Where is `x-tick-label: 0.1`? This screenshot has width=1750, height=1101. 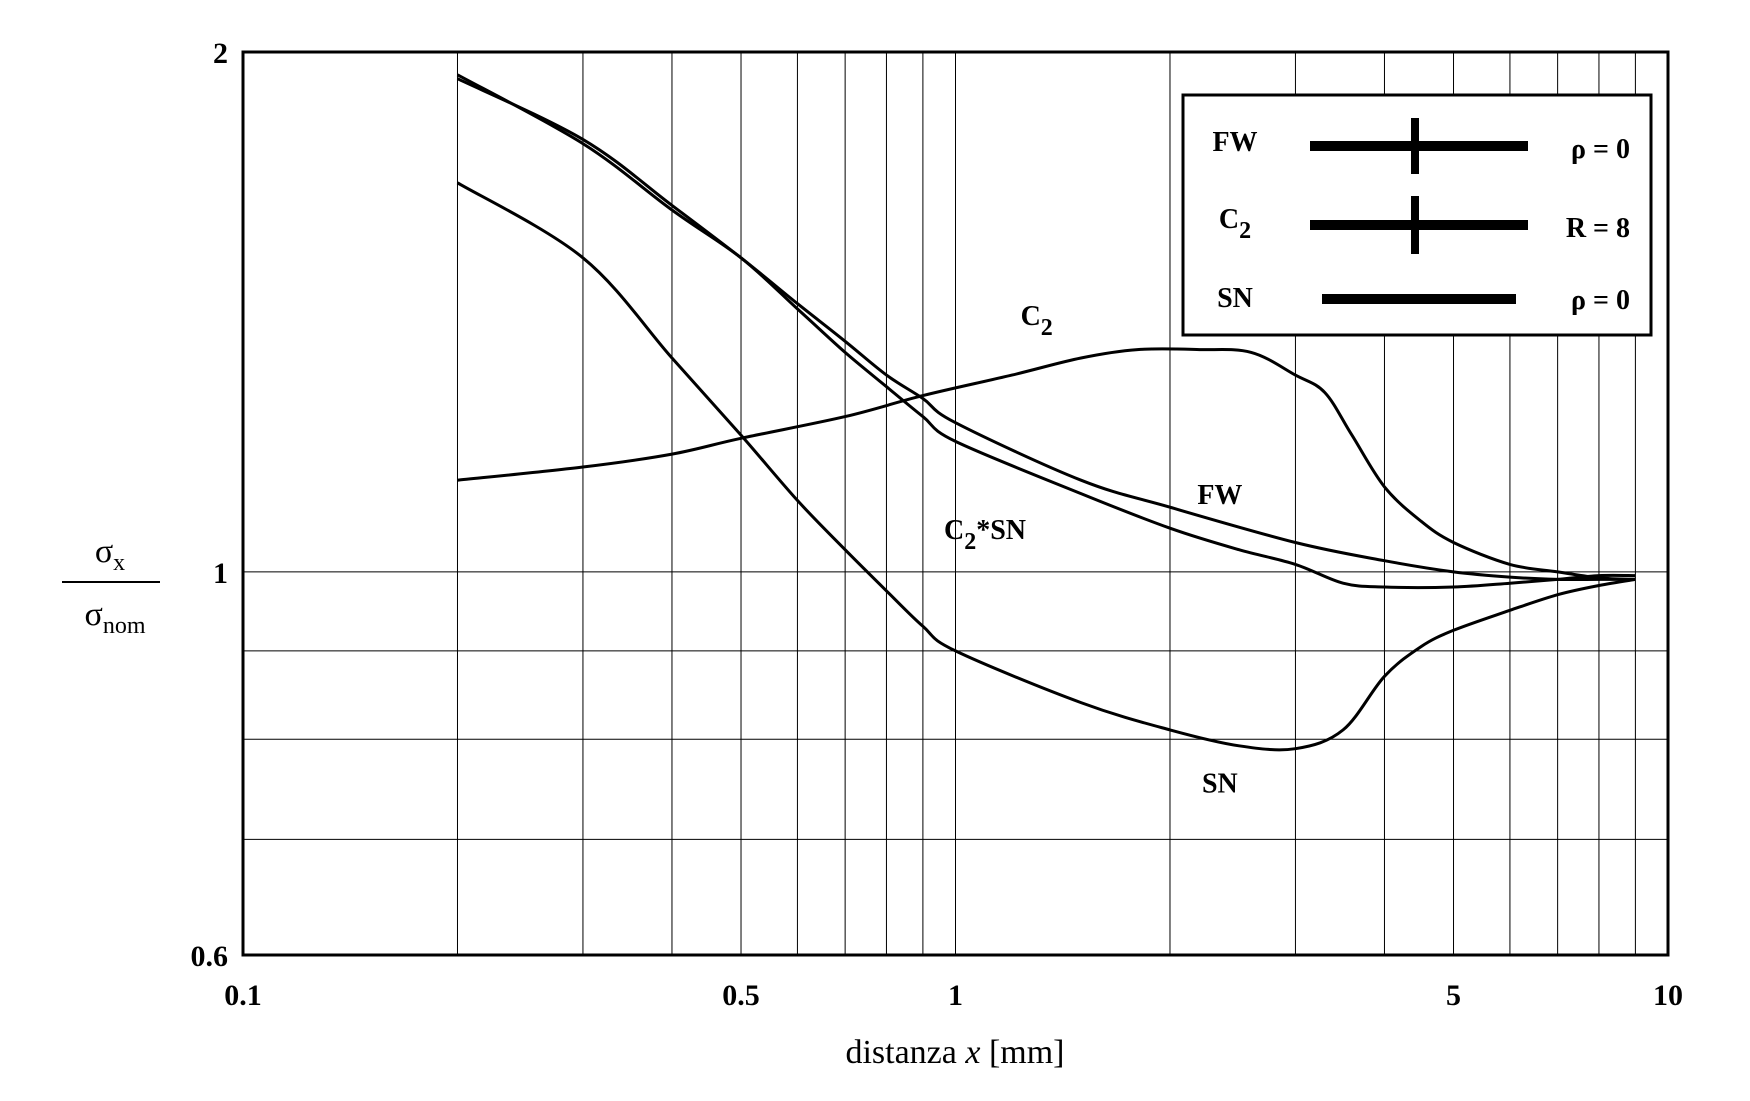
x-tick-label: 0.1 is located at coordinates (243, 995).